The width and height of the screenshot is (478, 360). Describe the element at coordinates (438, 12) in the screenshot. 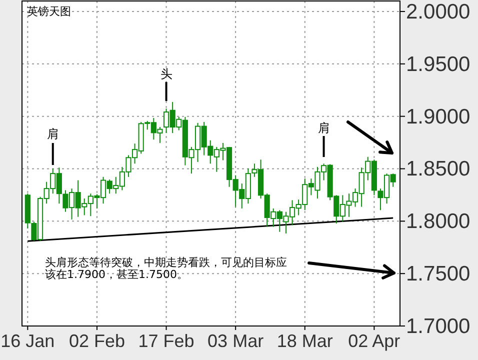

I see `y-tick-label: 2.0000` at that location.